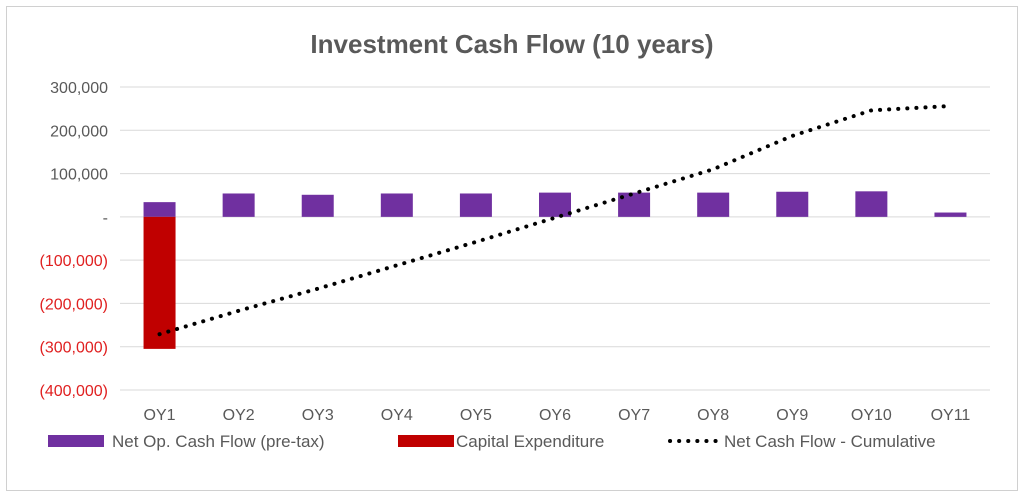 The width and height of the screenshot is (1024, 497). Describe the element at coordinates (160, 415) in the screenshot. I see `x-tick-label: OY1` at that location.